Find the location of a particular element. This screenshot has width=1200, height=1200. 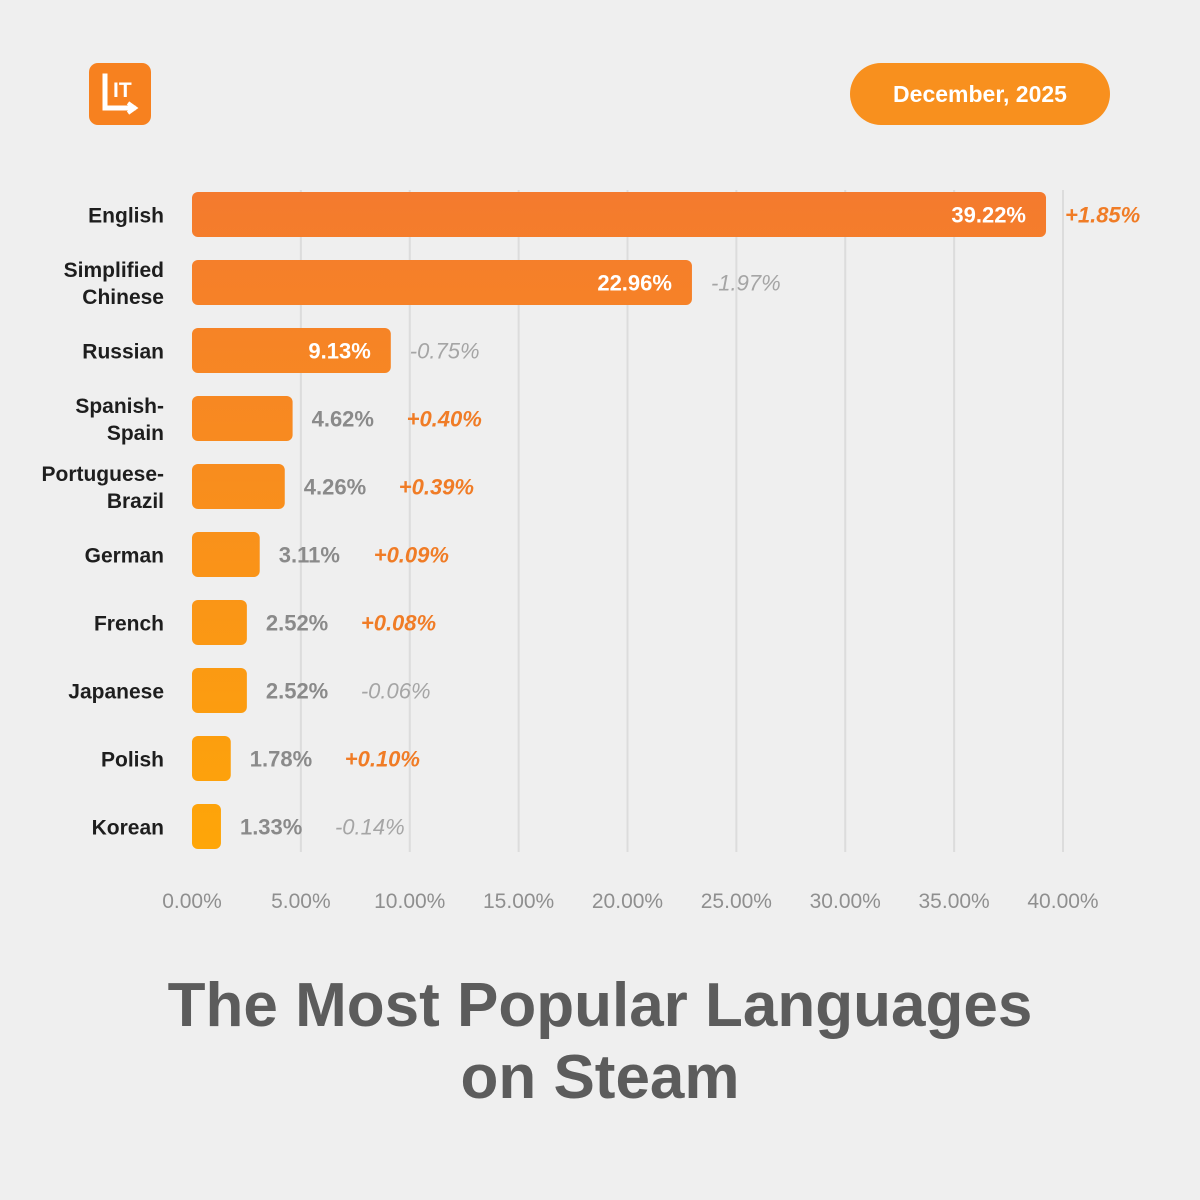

change-label-positive: +0.39% is located at coordinates (436, 487).